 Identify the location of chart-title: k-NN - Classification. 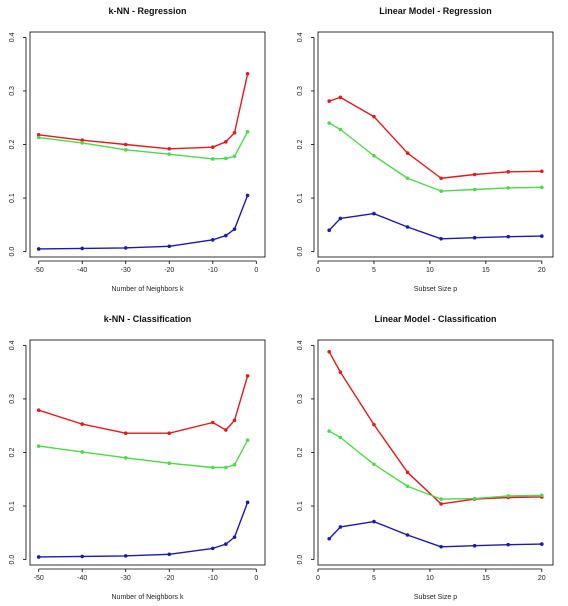
(148, 319).